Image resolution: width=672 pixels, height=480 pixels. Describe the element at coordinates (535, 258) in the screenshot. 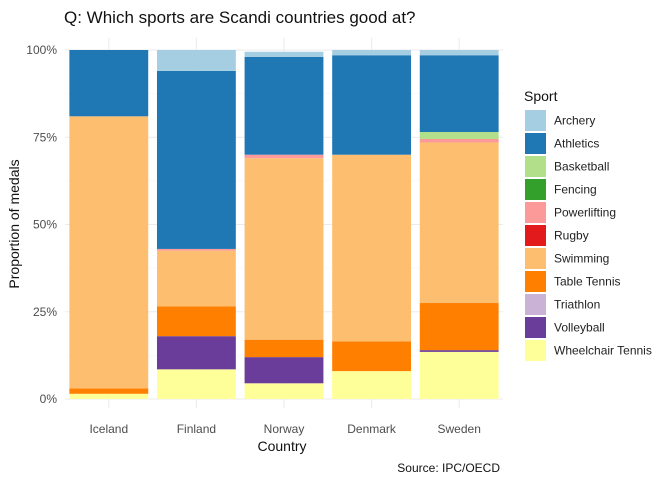

I see `legend-key-swimming` at that location.